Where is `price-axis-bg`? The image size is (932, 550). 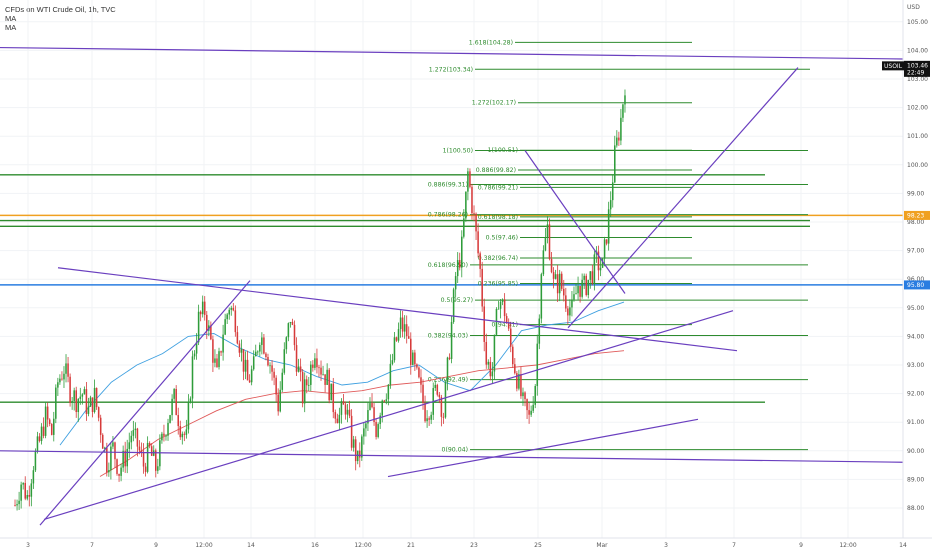
price-axis-bg is located at coordinates (917, 275).